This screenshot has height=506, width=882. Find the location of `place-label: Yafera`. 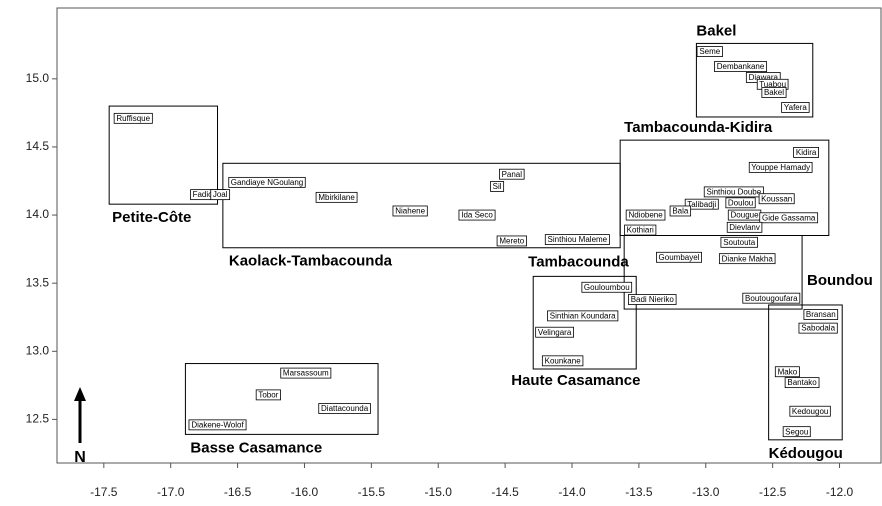

place-label: Yafera is located at coordinates (796, 107).